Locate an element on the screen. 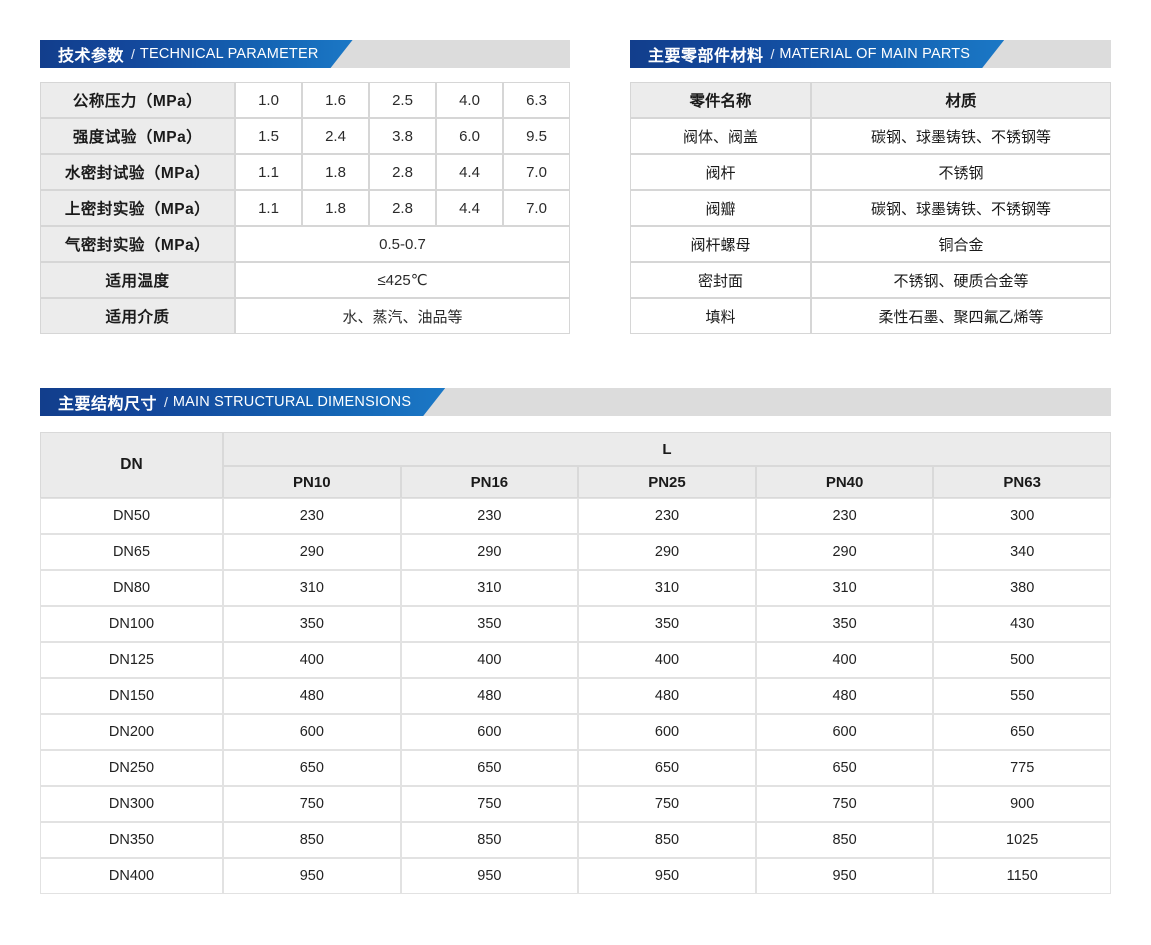 Image resolution: width=1151 pixels, height=945 pixels. banner-title-en: MATERIAL OF MAIN PARTS is located at coordinates (875, 54).